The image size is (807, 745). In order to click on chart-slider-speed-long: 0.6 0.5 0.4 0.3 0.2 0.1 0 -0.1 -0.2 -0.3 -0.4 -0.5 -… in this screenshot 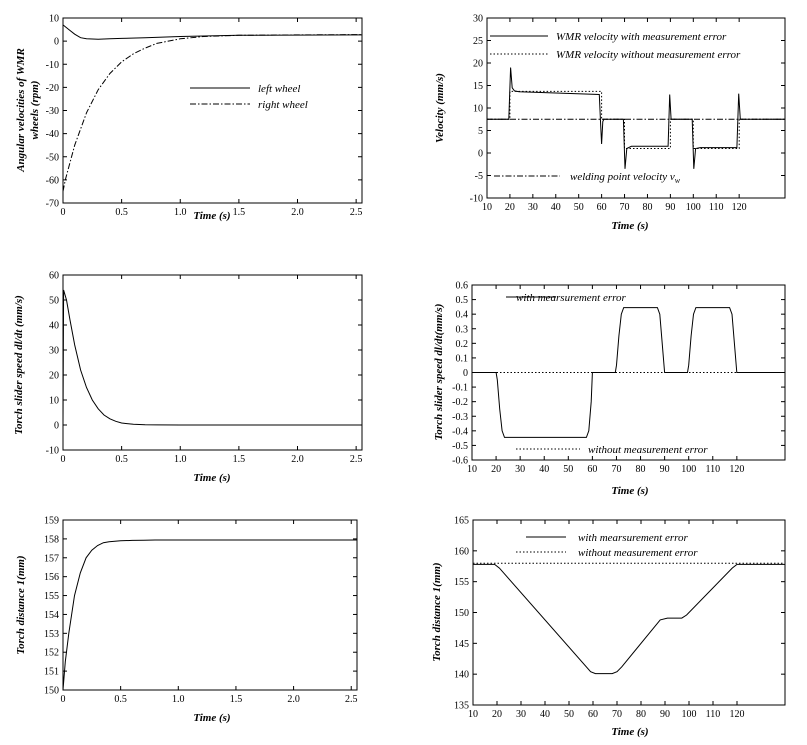, I will do `click(609, 389)`.